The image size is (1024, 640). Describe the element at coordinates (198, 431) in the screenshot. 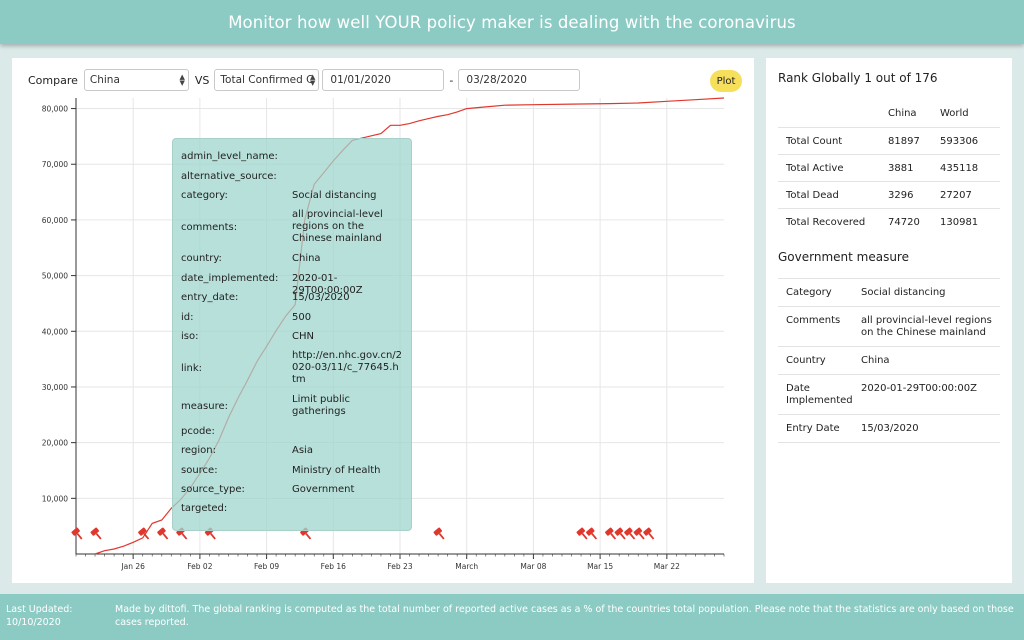

I see `tooltip-key: pcode:` at that location.